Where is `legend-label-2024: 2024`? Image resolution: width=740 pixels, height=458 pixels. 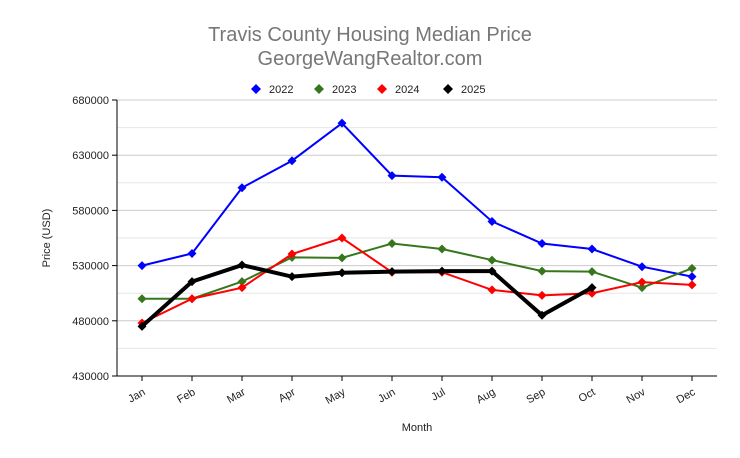
legend-label-2024: 2024 is located at coordinates (407, 90).